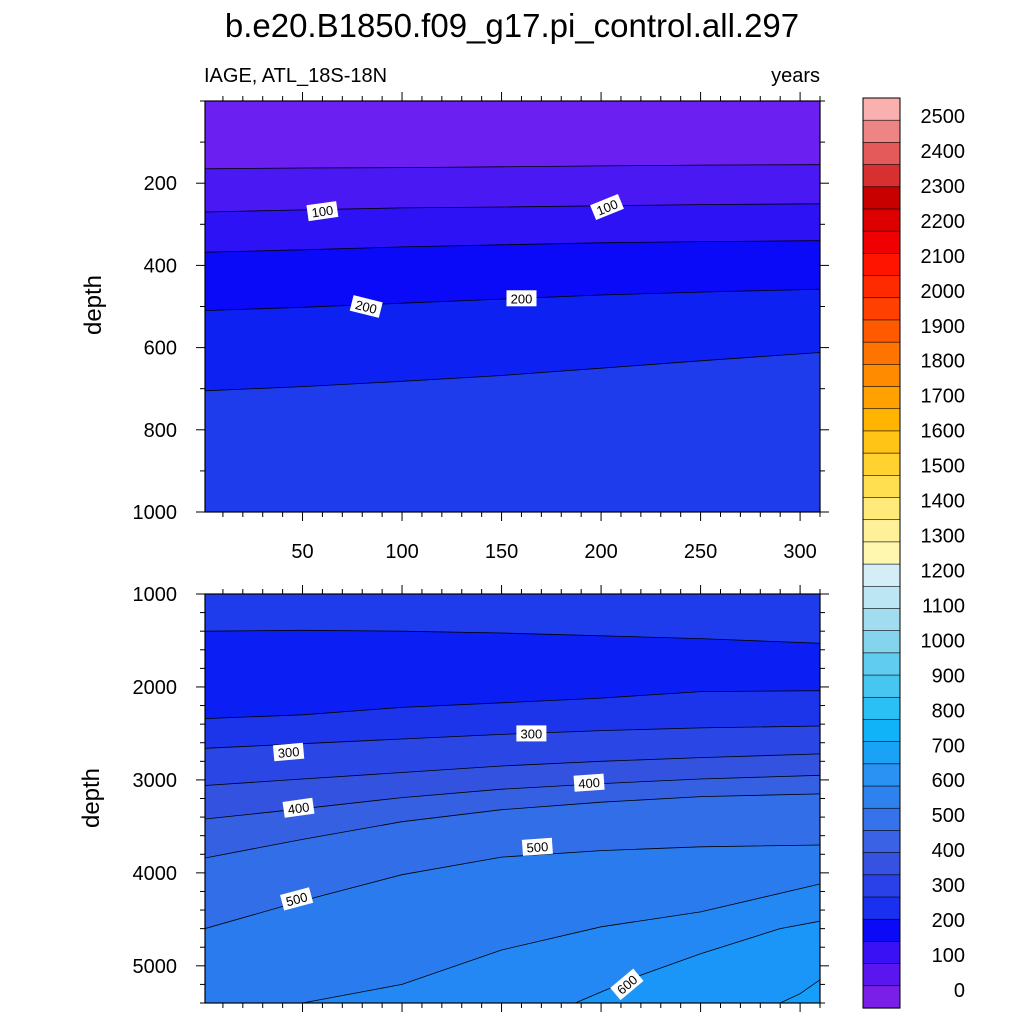 The image size is (1024, 1024). I want to click on colorbar-label: 1600, so click(943, 432).